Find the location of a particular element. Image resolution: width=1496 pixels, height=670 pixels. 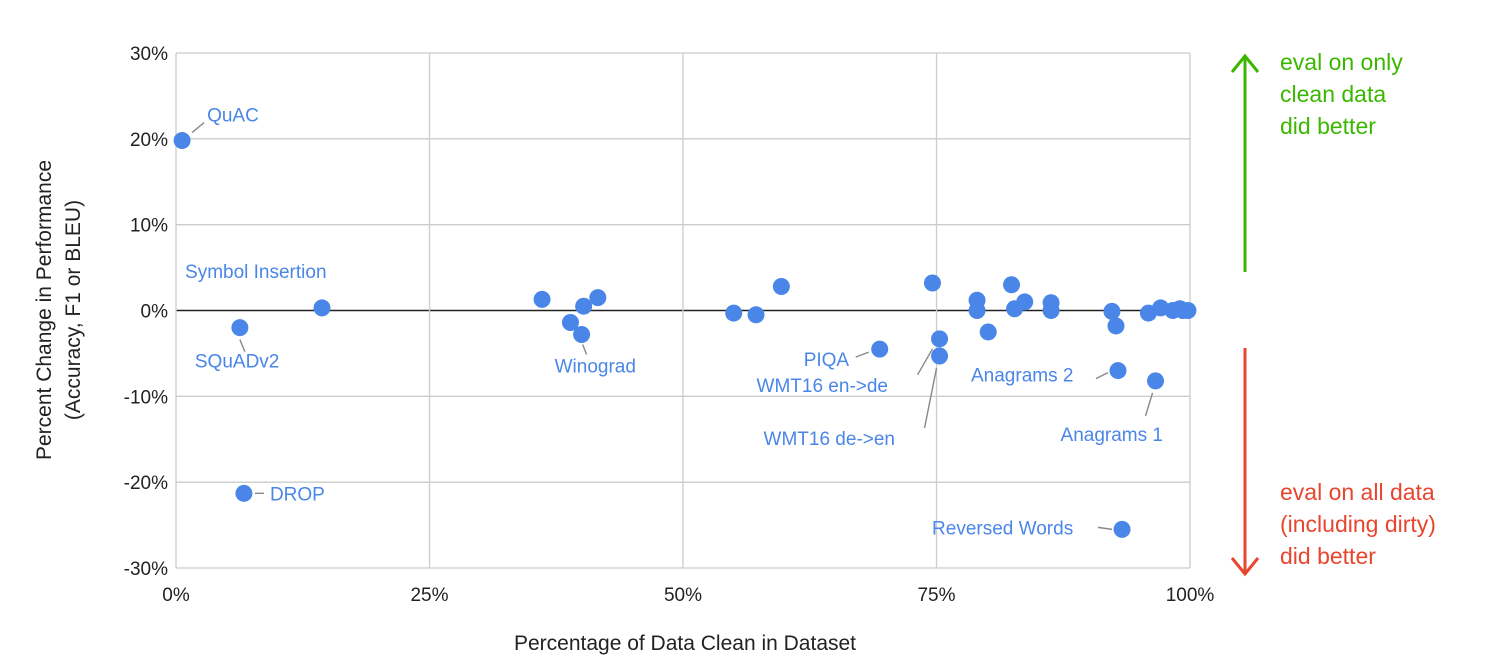

y-axis-ticks: 30% 20% 10% 0% -10% -20% -30% is located at coordinates (146, 312).